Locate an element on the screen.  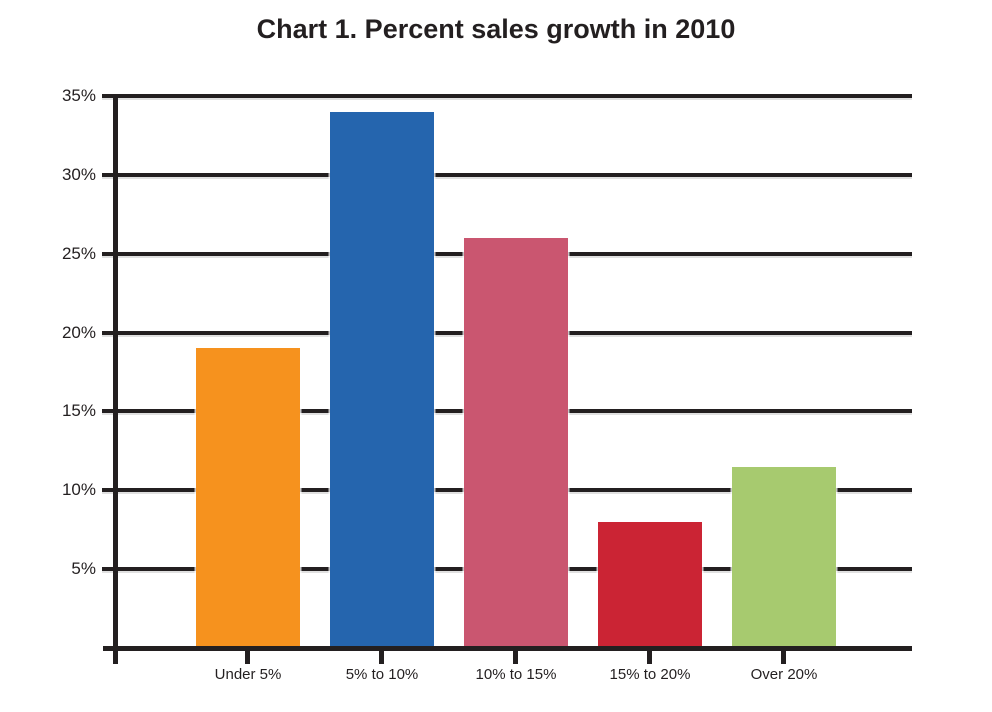
bar-5-to-10- is located at coordinates (382, 379).